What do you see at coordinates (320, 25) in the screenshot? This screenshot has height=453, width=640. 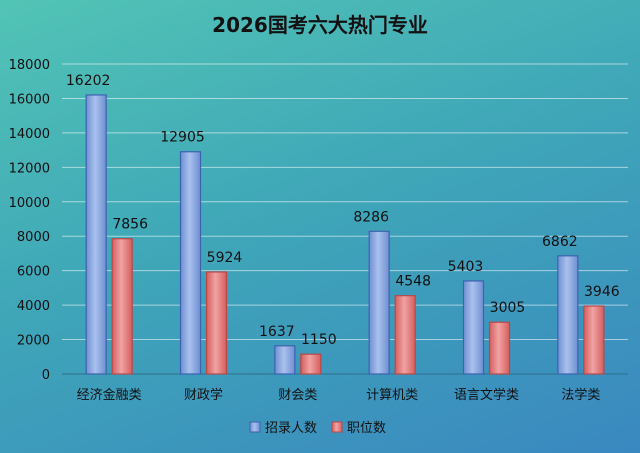 I see `chart-title: 2026国考六大热门专业` at bounding box center [320, 25].